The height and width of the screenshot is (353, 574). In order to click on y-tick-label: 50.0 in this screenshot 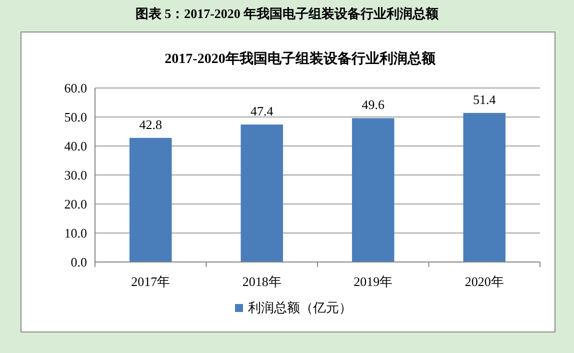, I will do `click(75, 117)`.